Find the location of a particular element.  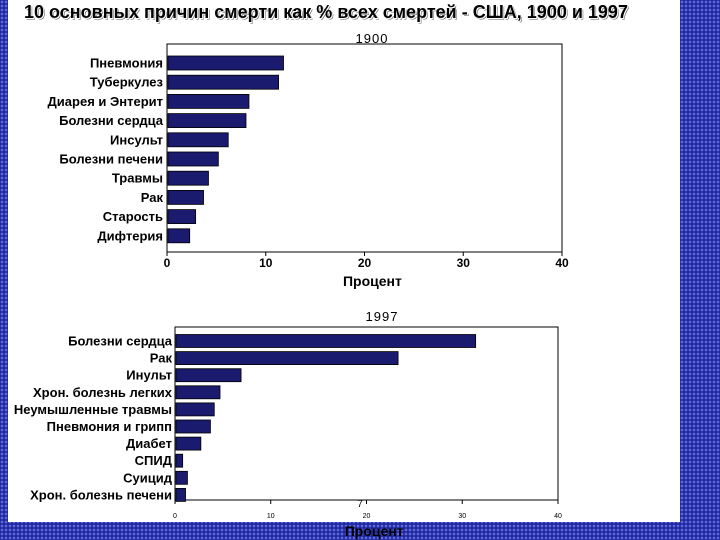

category-label: Неумышленные травмы is located at coordinates (93, 409).